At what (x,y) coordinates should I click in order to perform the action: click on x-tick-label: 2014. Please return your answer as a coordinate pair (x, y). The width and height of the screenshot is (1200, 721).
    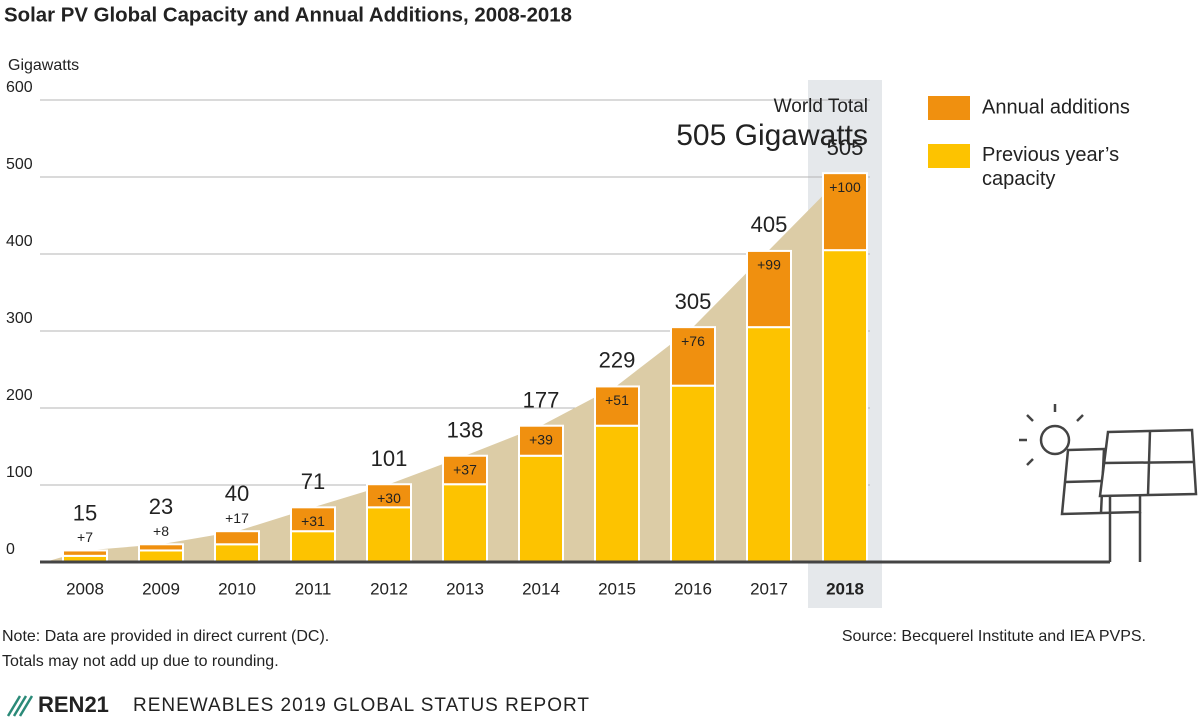
    Looking at the image, I should click on (541, 588).